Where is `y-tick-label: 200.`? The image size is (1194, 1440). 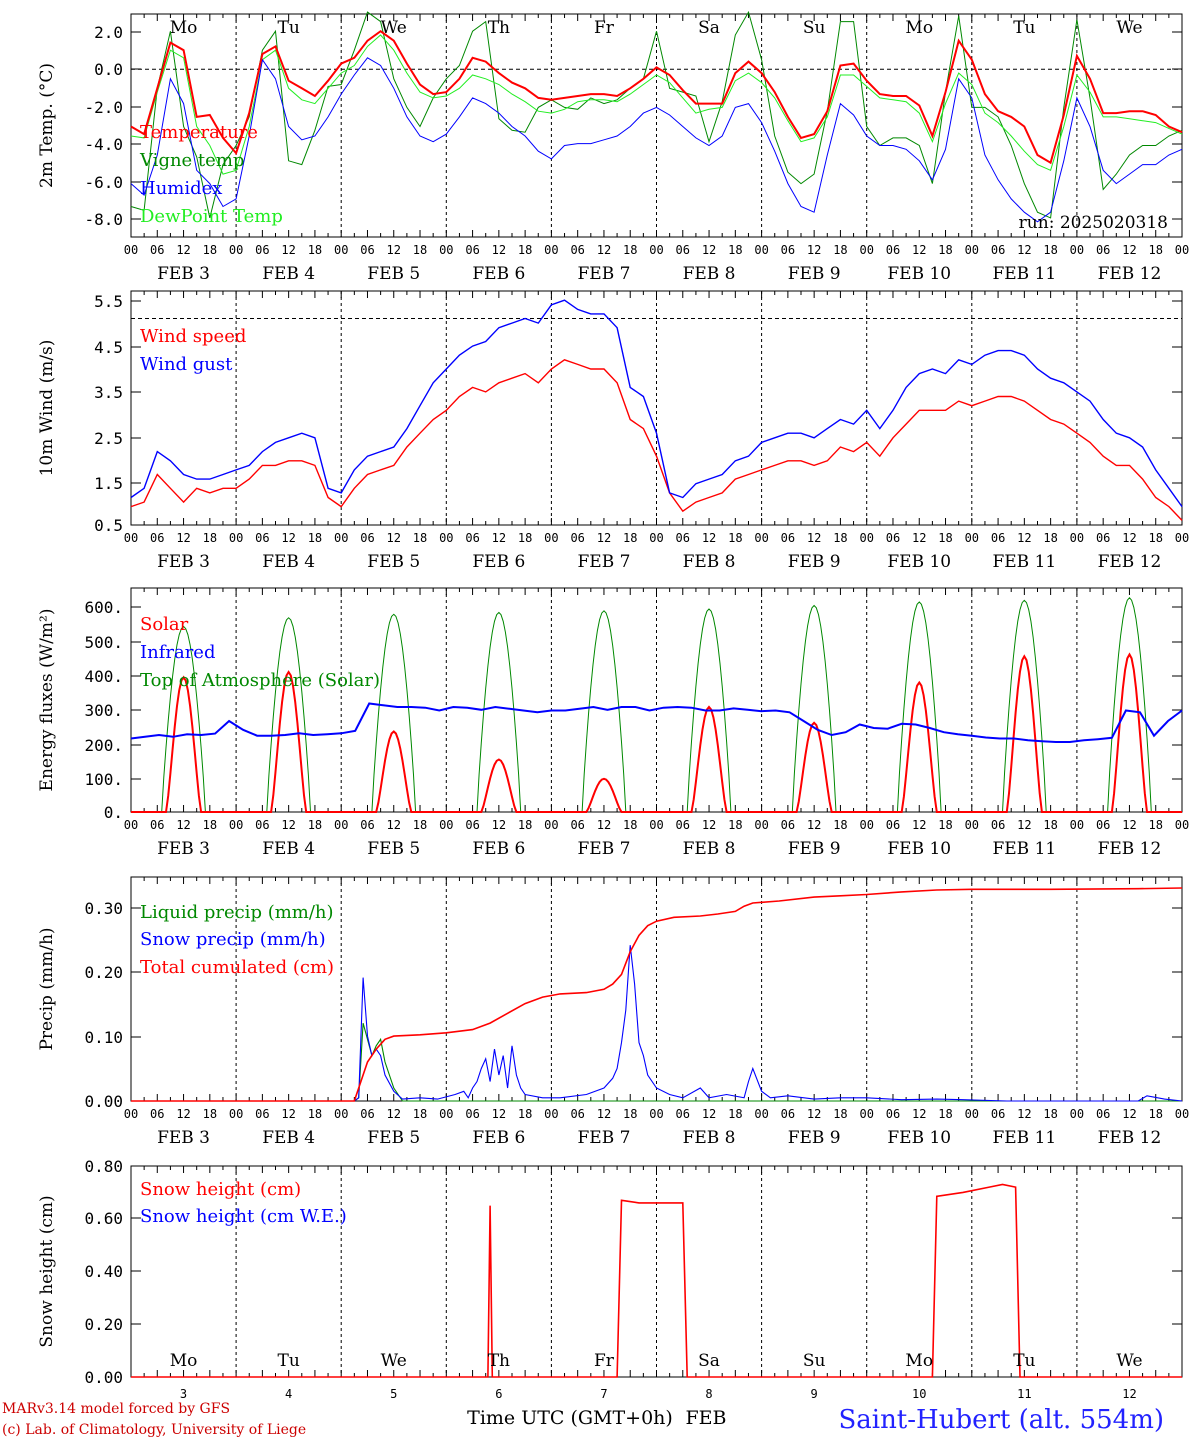
y-tick-label: 200. is located at coordinates (103, 745).